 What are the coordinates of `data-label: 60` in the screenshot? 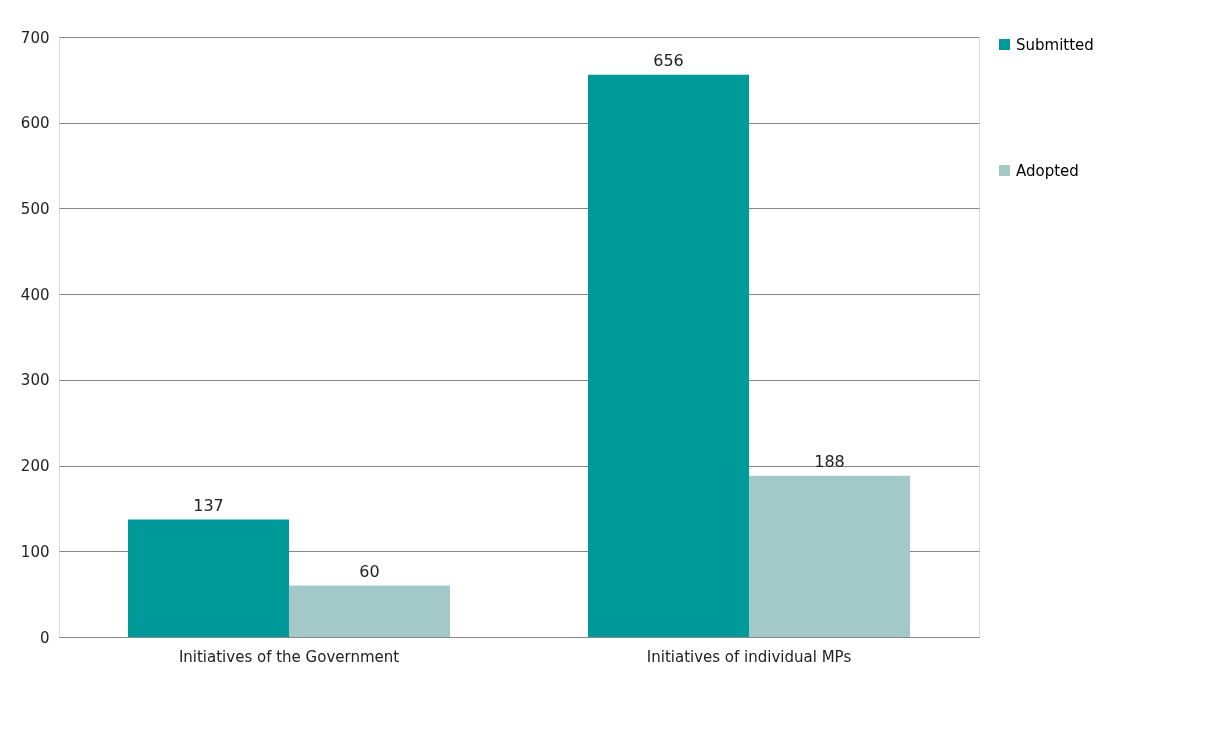 It's located at (369, 571).